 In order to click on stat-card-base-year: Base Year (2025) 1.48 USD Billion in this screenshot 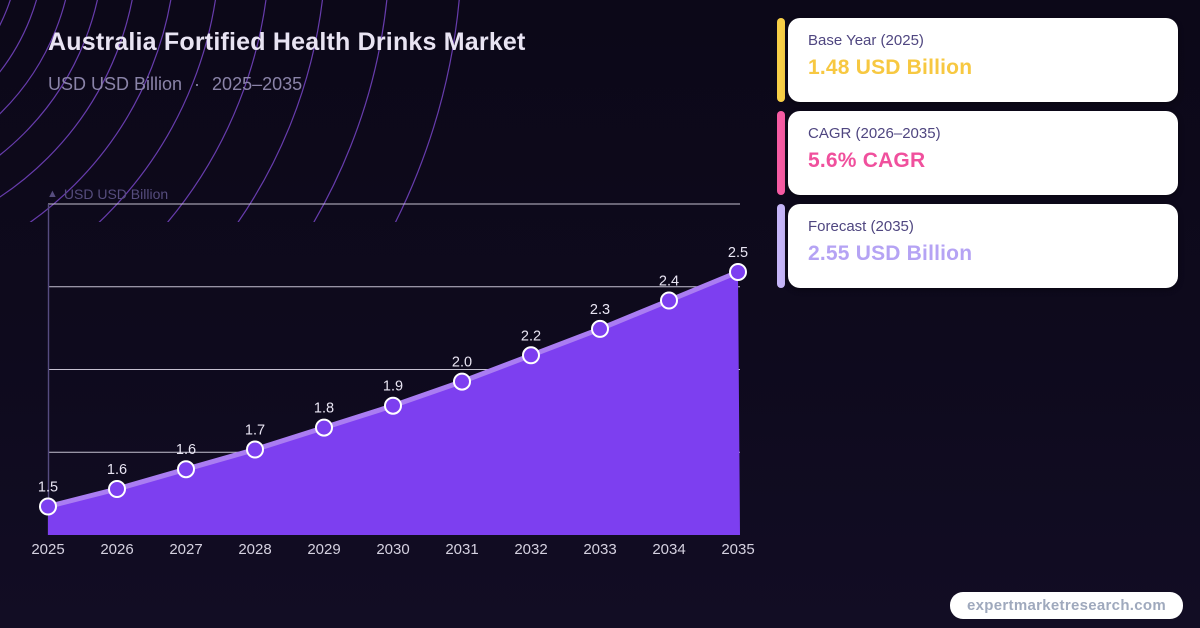, I will do `click(977, 60)`.